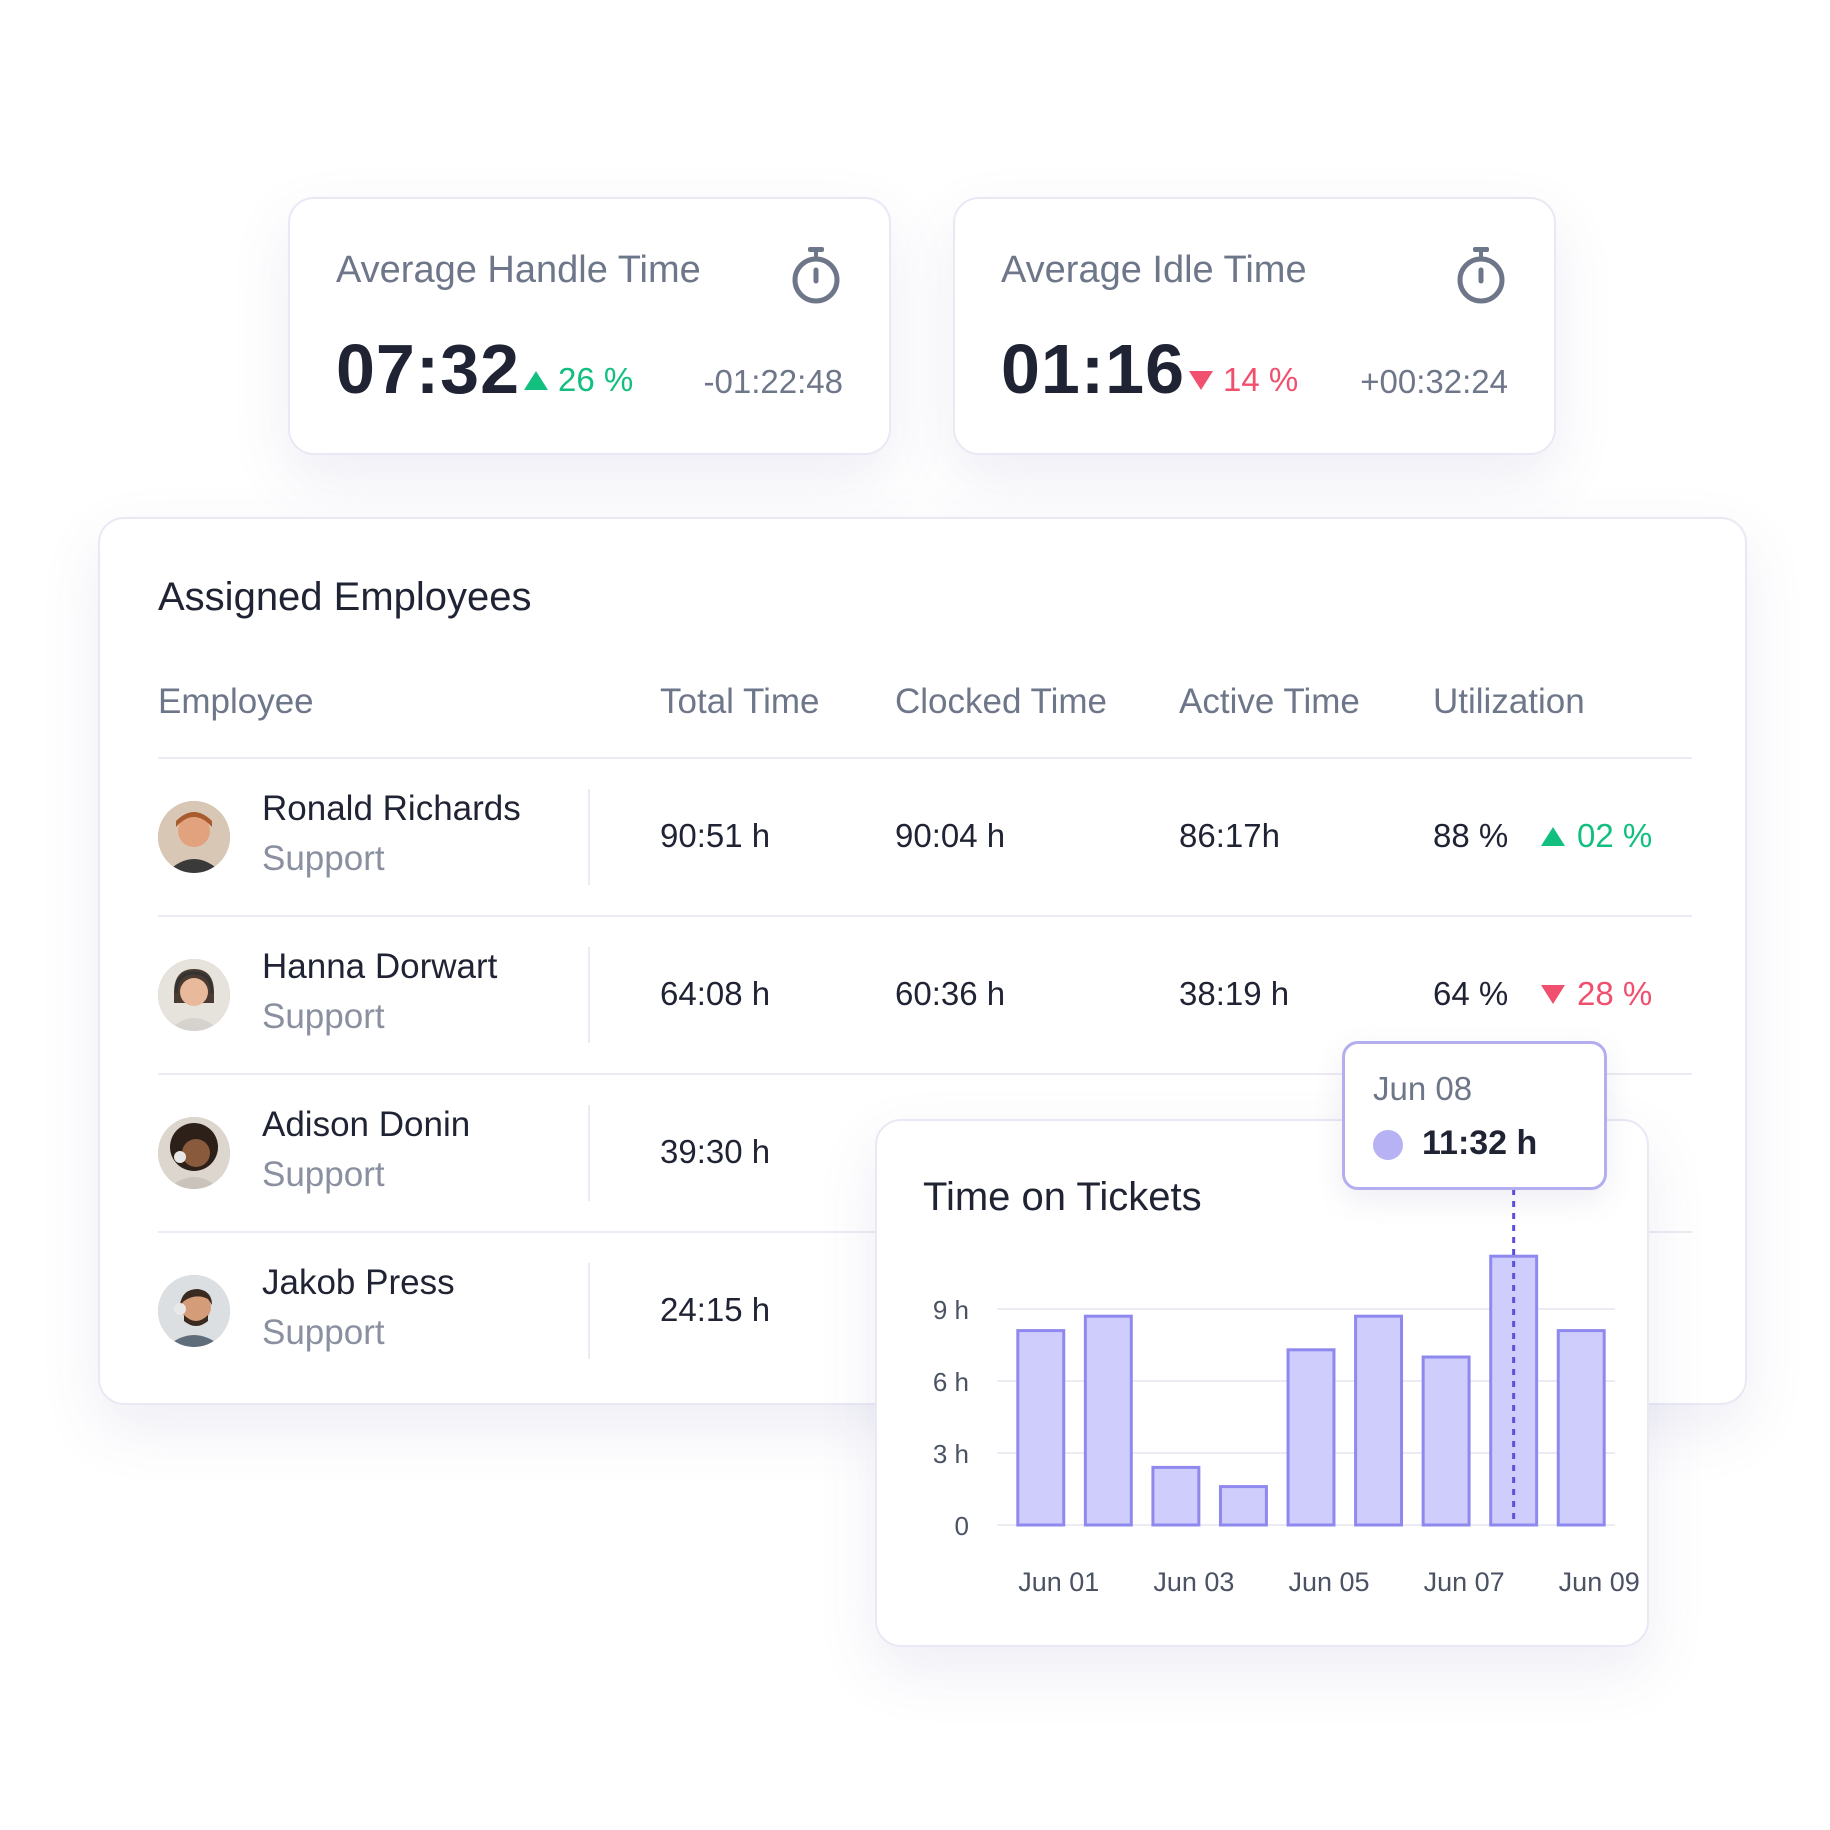  I want to click on utilization: 88 %, so click(1471, 835).